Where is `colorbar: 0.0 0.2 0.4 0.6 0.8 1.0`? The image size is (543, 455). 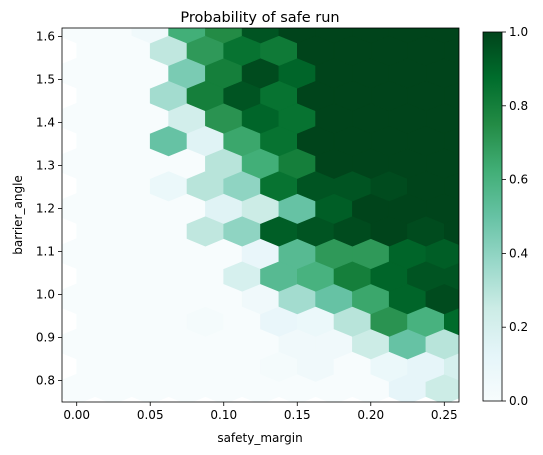
colorbar: 0.0 0.2 0.4 0.6 0.8 1.0 is located at coordinates (505, 216).